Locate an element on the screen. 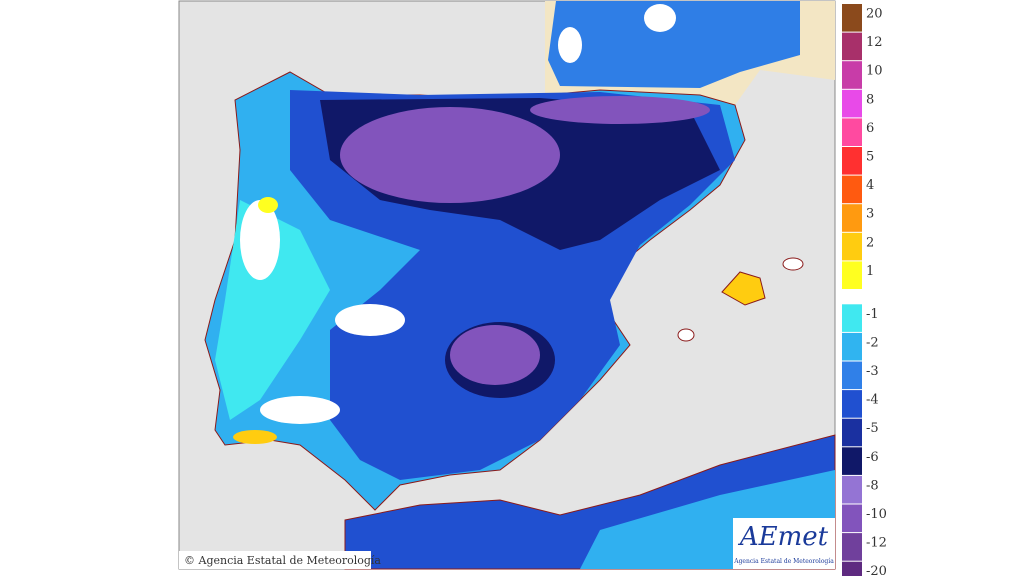 The image size is (1024, 576). legend-label: -4 is located at coordinates (872, 400).